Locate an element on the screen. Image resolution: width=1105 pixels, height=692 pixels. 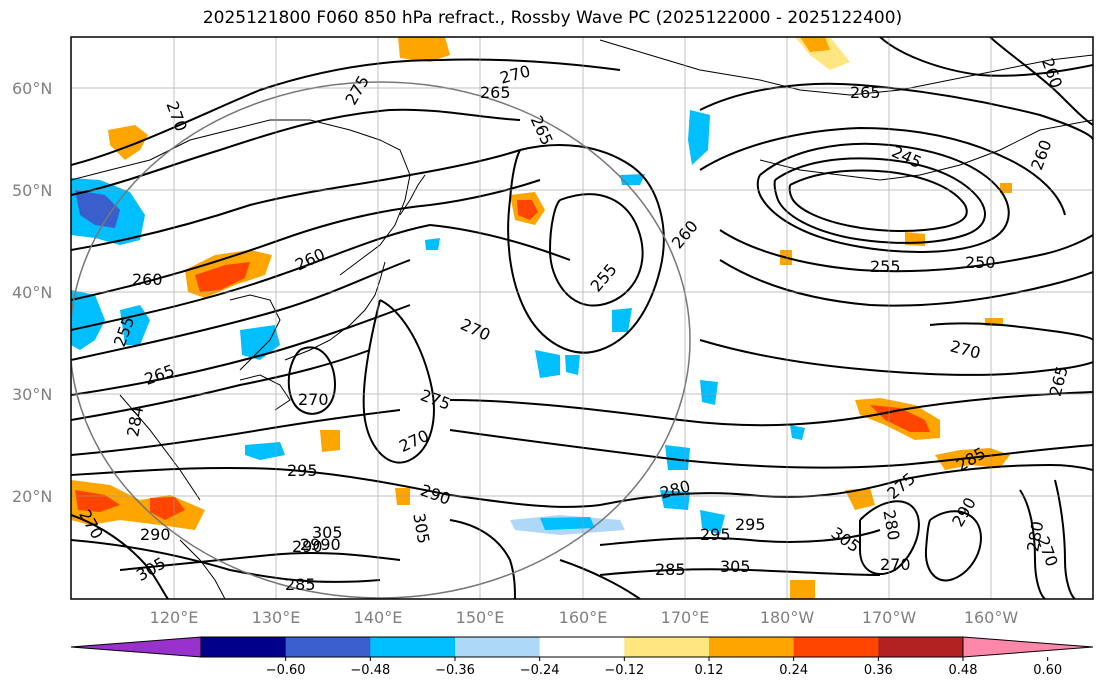
lon-label: 140°E is located at coordinates (378, 617).